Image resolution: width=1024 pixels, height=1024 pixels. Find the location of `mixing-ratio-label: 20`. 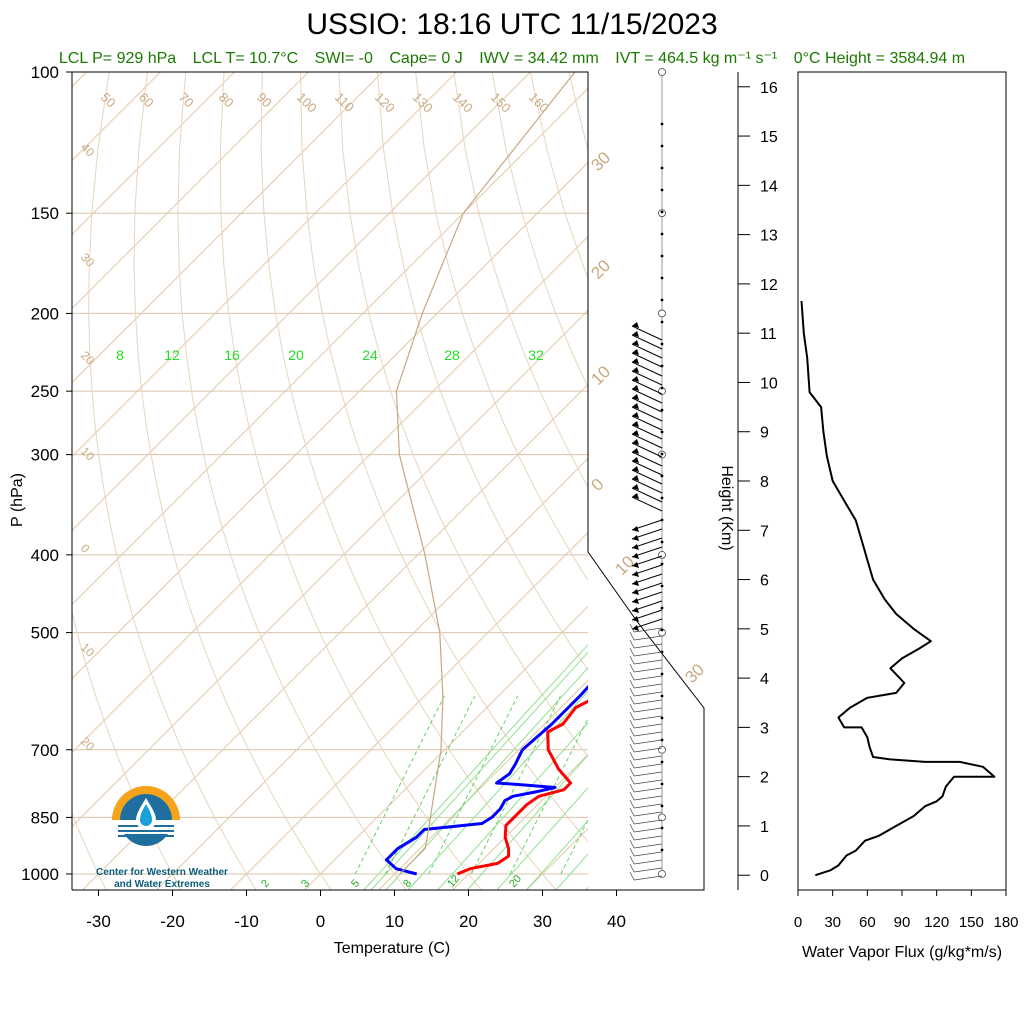

mixing-ratio-label: 20 is located at coordinates (296, 355).